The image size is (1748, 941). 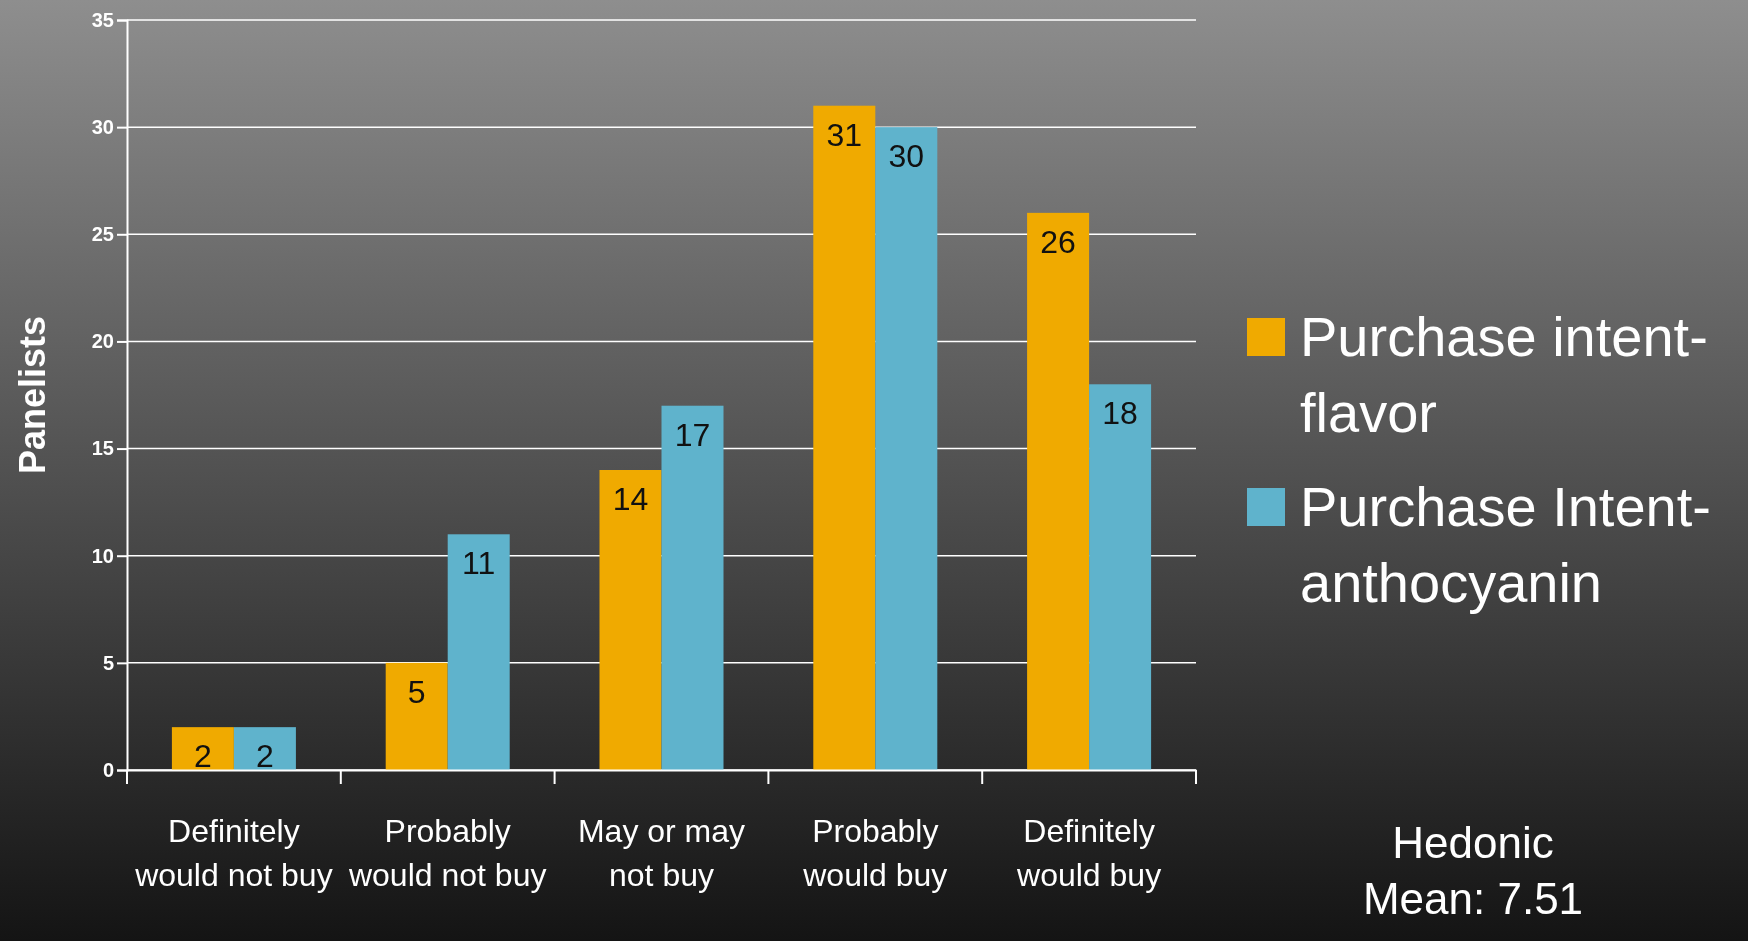 What do you see at coordinates (875, 853) in the screenshot?
I see `x-tick-label: Probably would buy` at bounding box center [875, 853].